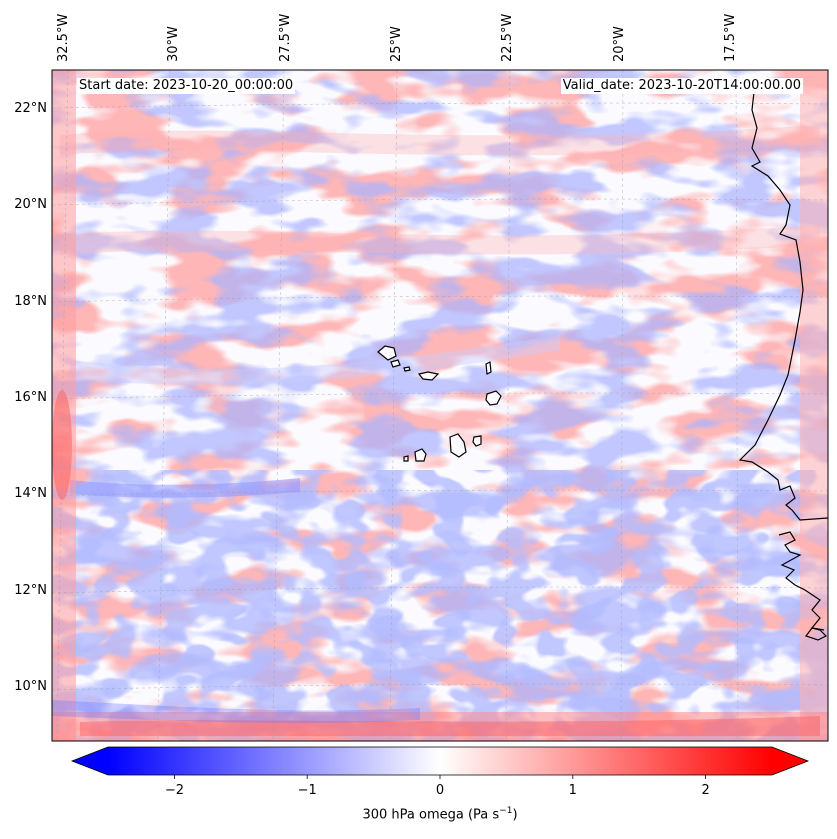 The image size is (837, 839). Describe the element at coordinates (30, 301) in the screenshot. I see `lat-label: 18°N` at that location.